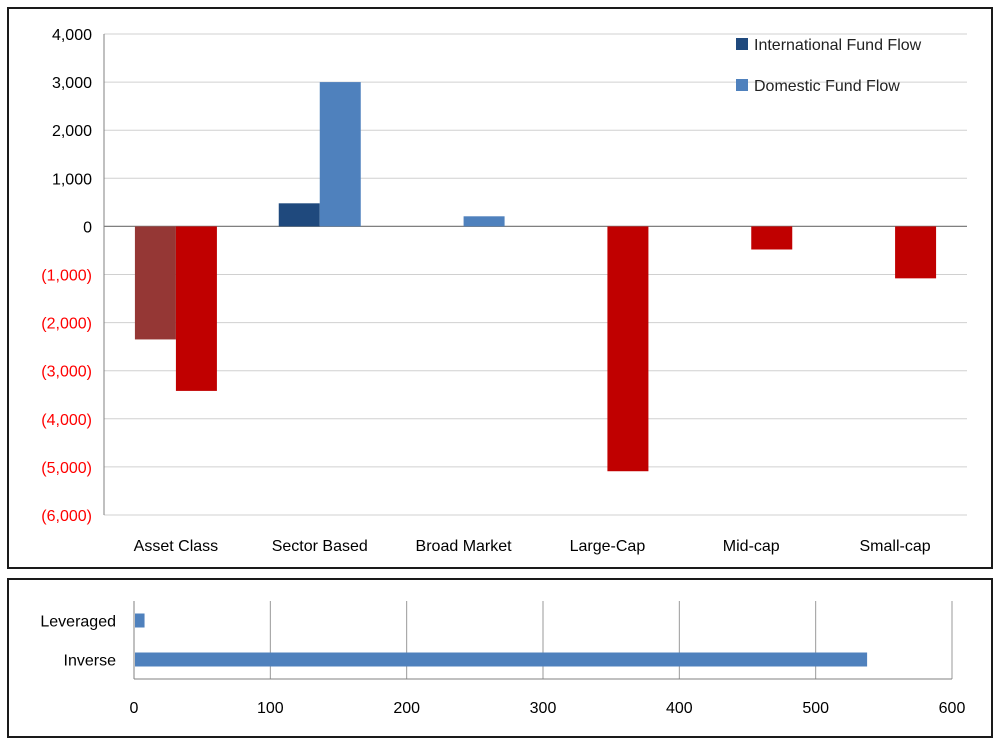  I want to click on x-tick-label: 0, so click(134, 708).